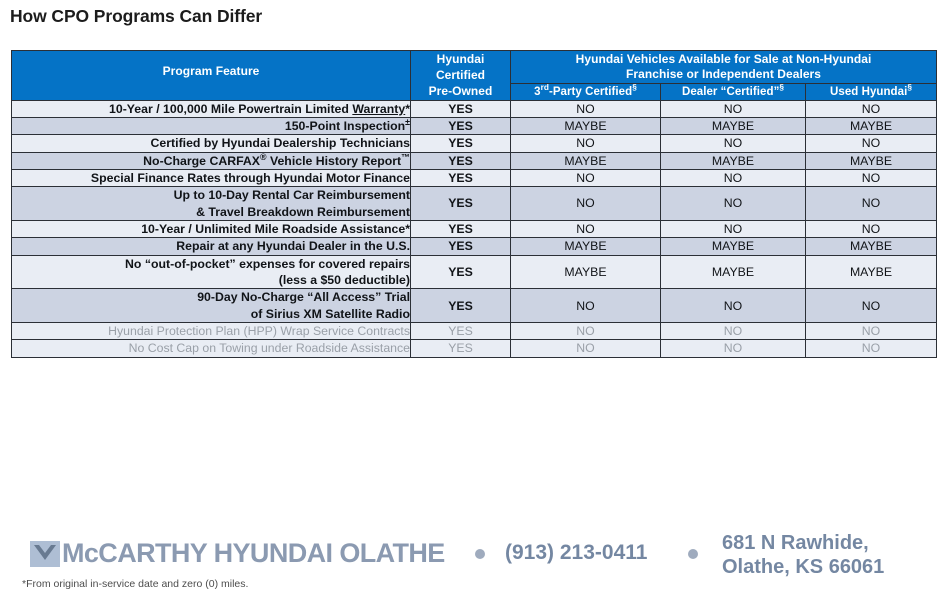  I want to click on feature-line: Up to 10-Day Rental Car Reimbursement, so click(291, 195).